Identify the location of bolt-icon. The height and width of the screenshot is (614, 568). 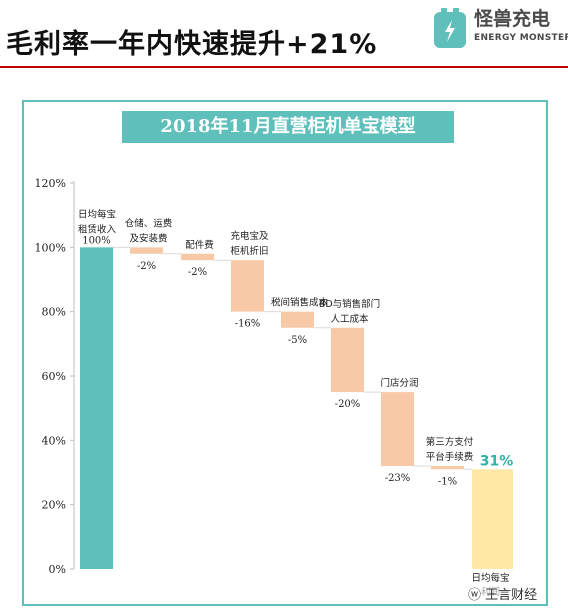
(450, 31).